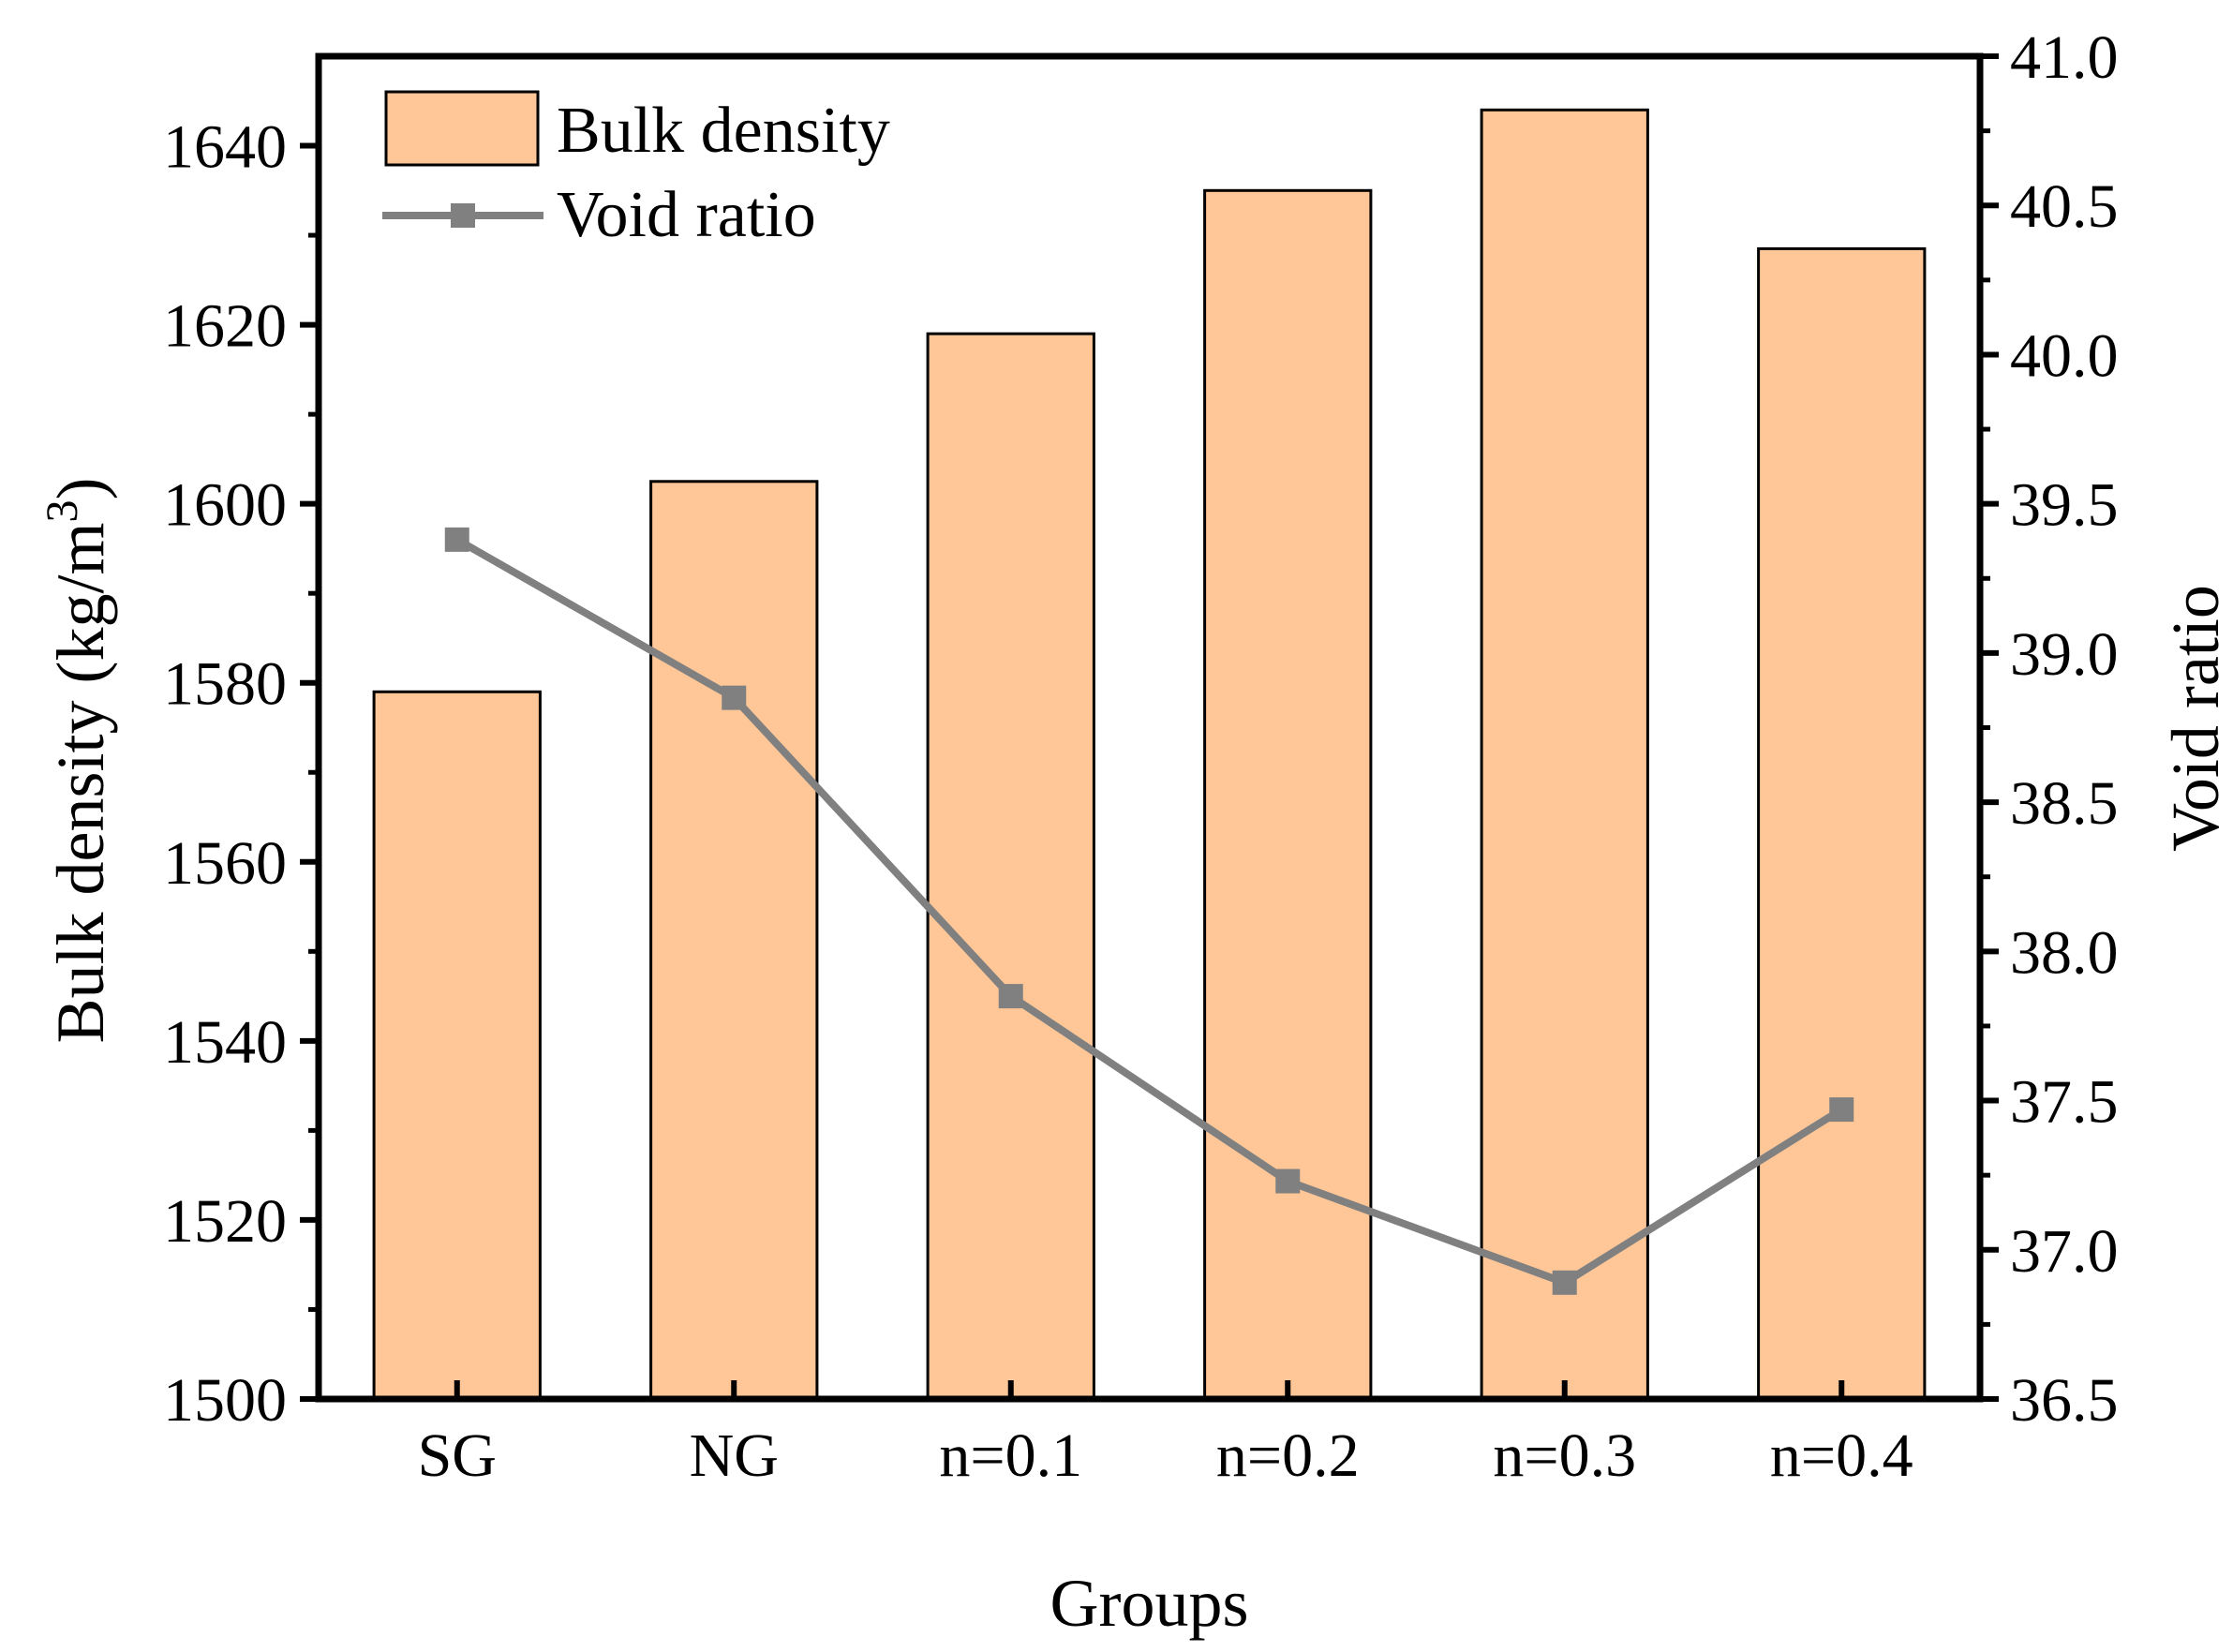 The height and width of the screenshot is (1652, 2233). Describe the element at coordinates (80, 782) in the screenshot. I see `left-axis-title-main: Bulk density (kg/m` at that location.